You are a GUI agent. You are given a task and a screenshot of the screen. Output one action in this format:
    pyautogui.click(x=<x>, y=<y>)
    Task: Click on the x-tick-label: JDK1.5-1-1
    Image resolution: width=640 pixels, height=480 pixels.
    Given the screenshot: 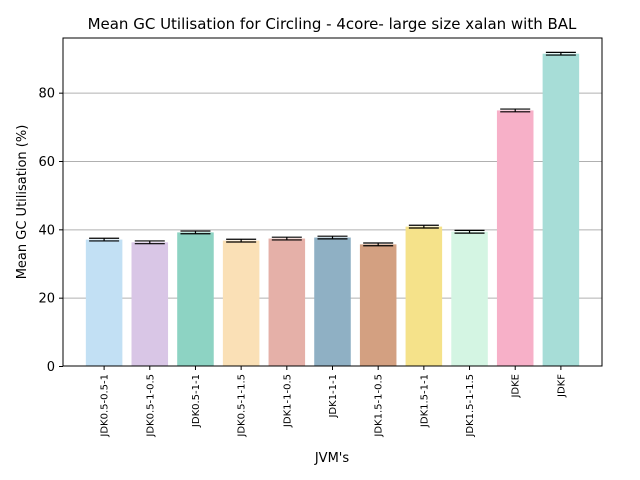 What is the action you would take?
    pyautogui.click(x=424, y=401)
    